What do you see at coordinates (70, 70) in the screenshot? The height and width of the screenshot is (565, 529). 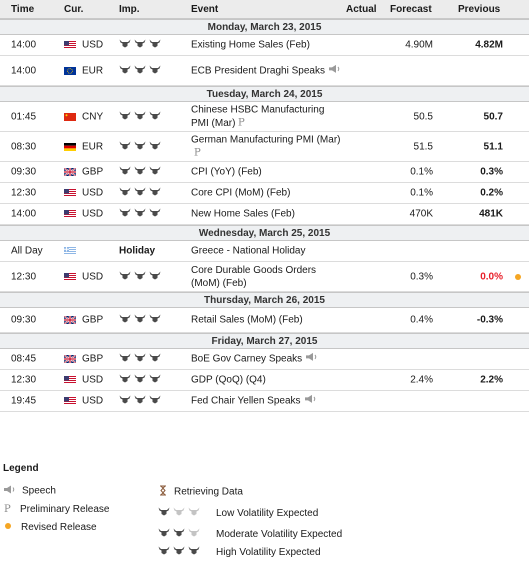 I see `flag-eu-icon` at bounding box center [70, 70].